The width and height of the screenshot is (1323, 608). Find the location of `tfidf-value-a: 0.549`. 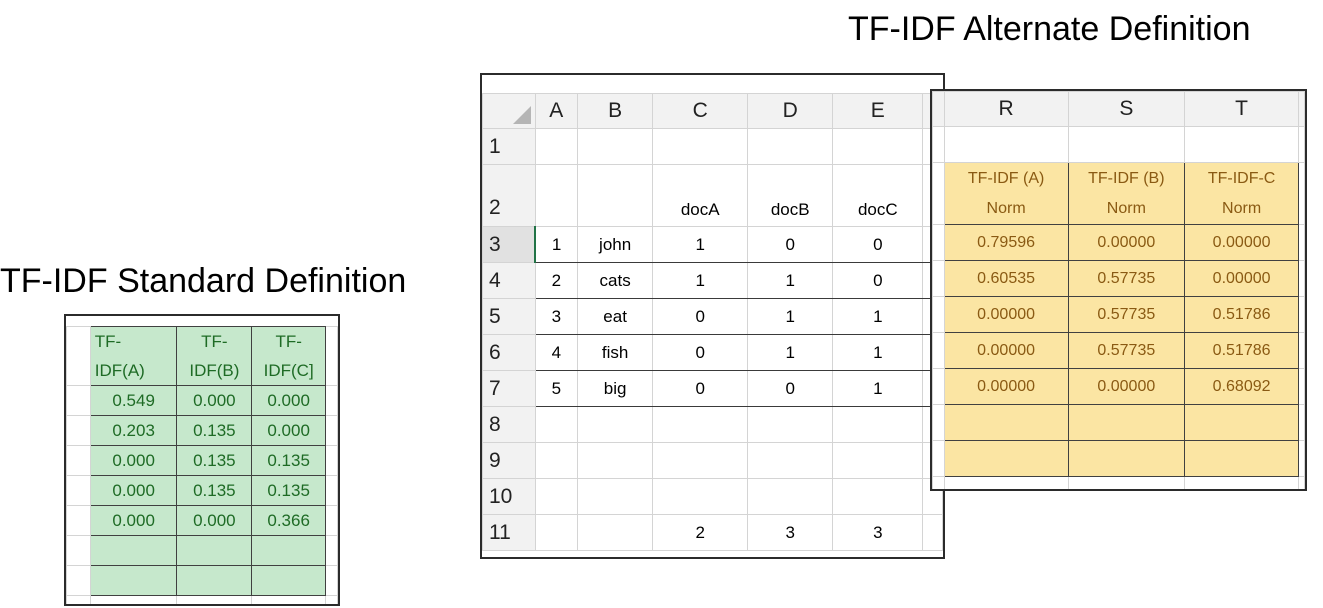

tfidf-value-a: 0.549 is located at coordinates (133, 400).